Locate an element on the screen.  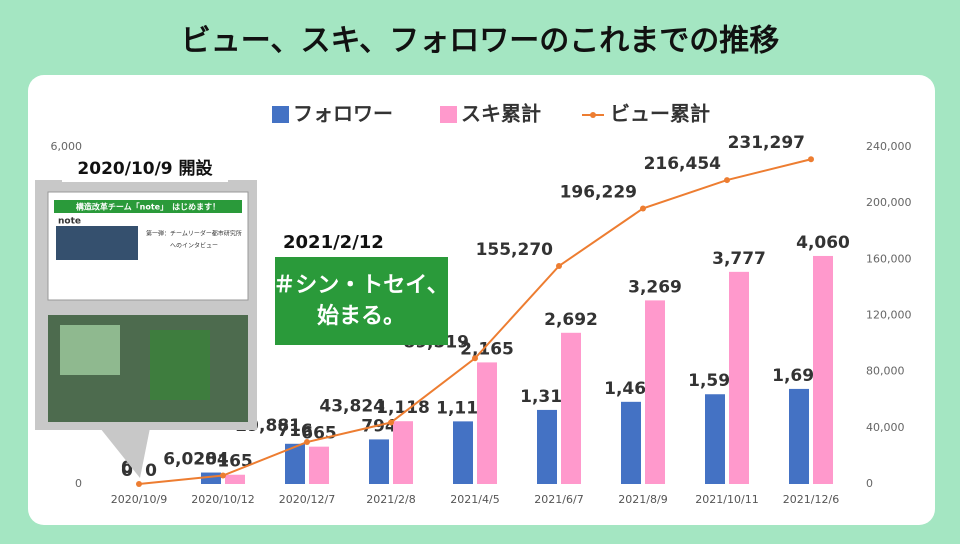
data-label: 794 is located at coordinates (379, 426).